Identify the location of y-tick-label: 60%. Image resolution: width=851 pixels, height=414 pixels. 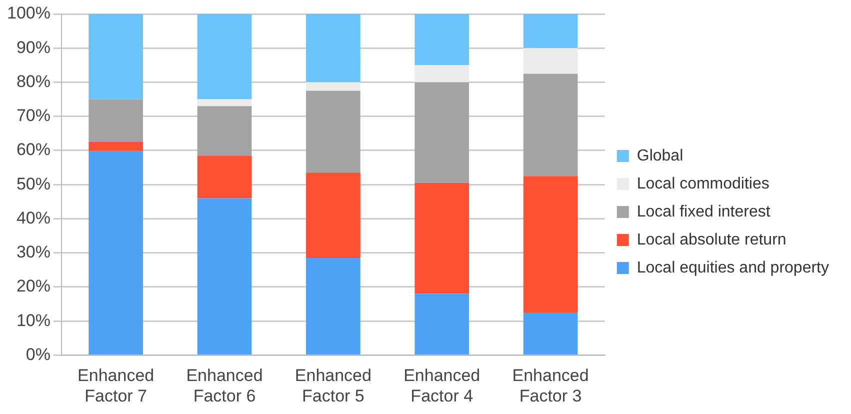
(33, 150).